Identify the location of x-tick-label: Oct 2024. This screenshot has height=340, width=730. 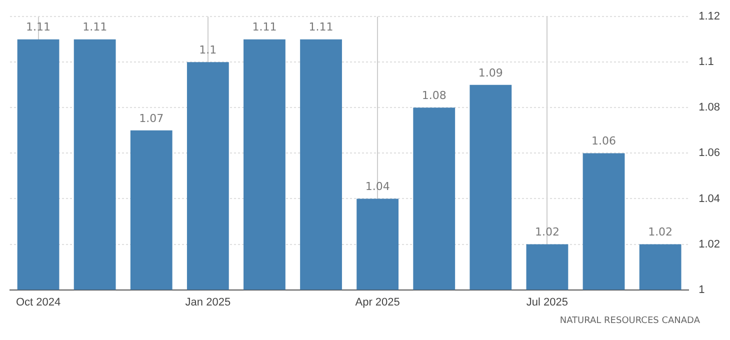
(38, 302).